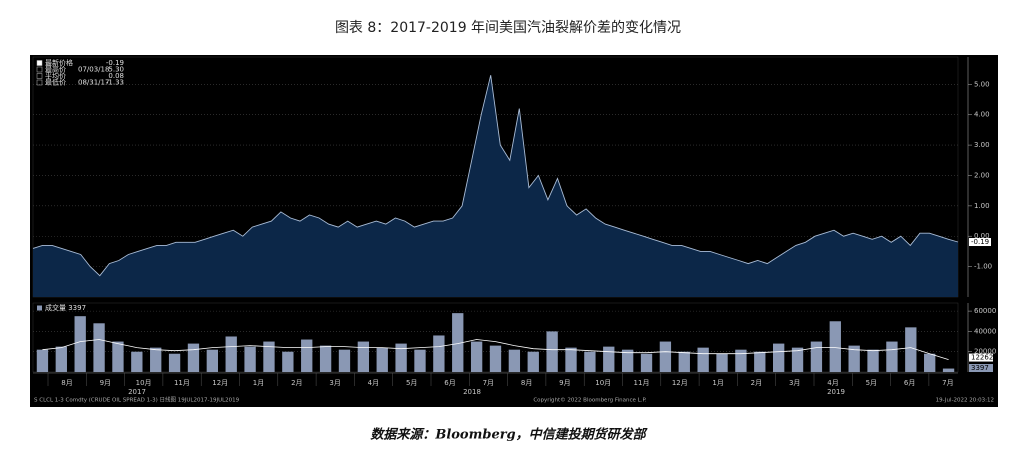 Image resolution: width=1017 pixels, height=472 pixels. Describe the element at coordinates (982, 115) in the screenshot. I see `y-tick-label: 4.00` at that location.